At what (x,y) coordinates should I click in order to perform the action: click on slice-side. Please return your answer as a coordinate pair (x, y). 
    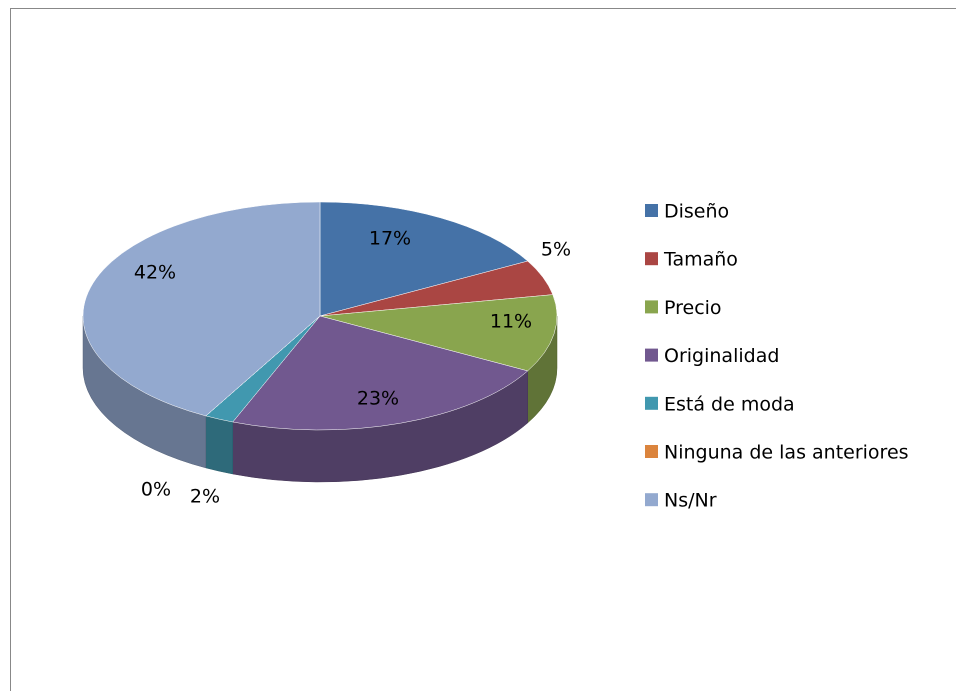
    Looking at the image, I should click on (219, 445).